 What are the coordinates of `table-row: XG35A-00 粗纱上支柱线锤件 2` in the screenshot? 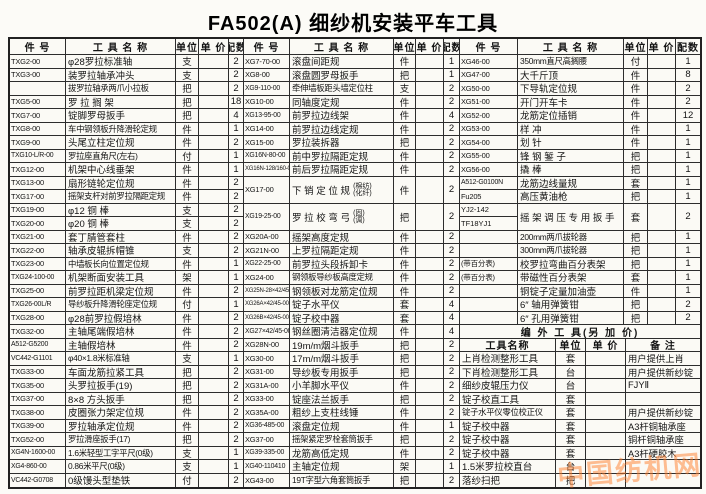 It's located at (352, 413).